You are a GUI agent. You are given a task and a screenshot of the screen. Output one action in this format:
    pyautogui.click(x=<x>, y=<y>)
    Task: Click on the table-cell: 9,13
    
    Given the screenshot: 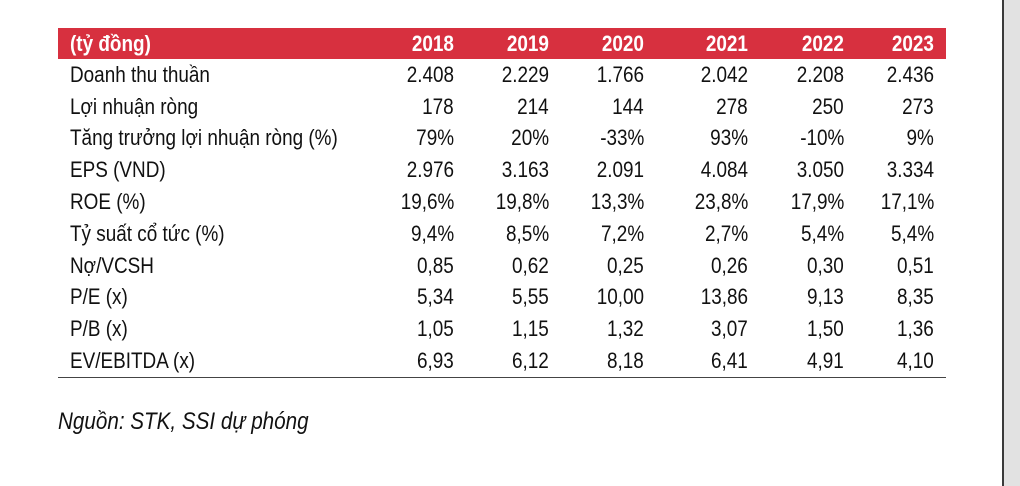 What is the action you would take?
    pyautogui.click(x=825, y=297)
    